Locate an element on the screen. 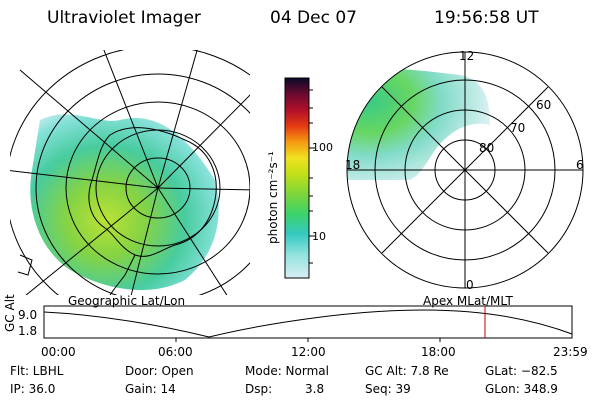 This screenshot has width=600, height=400. date-label: 04 Dec 07 is located at coordinates (313, 18).